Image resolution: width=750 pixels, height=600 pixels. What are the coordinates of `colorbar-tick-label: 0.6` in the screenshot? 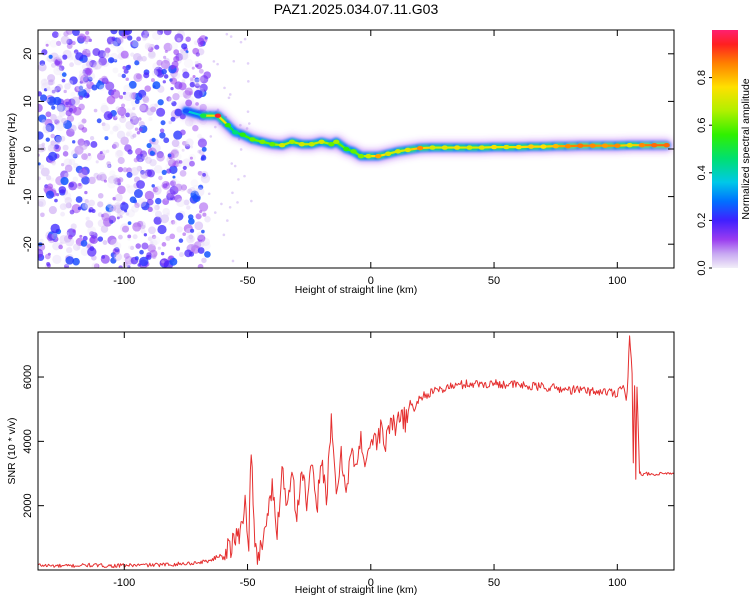 It's located at (702, 125).